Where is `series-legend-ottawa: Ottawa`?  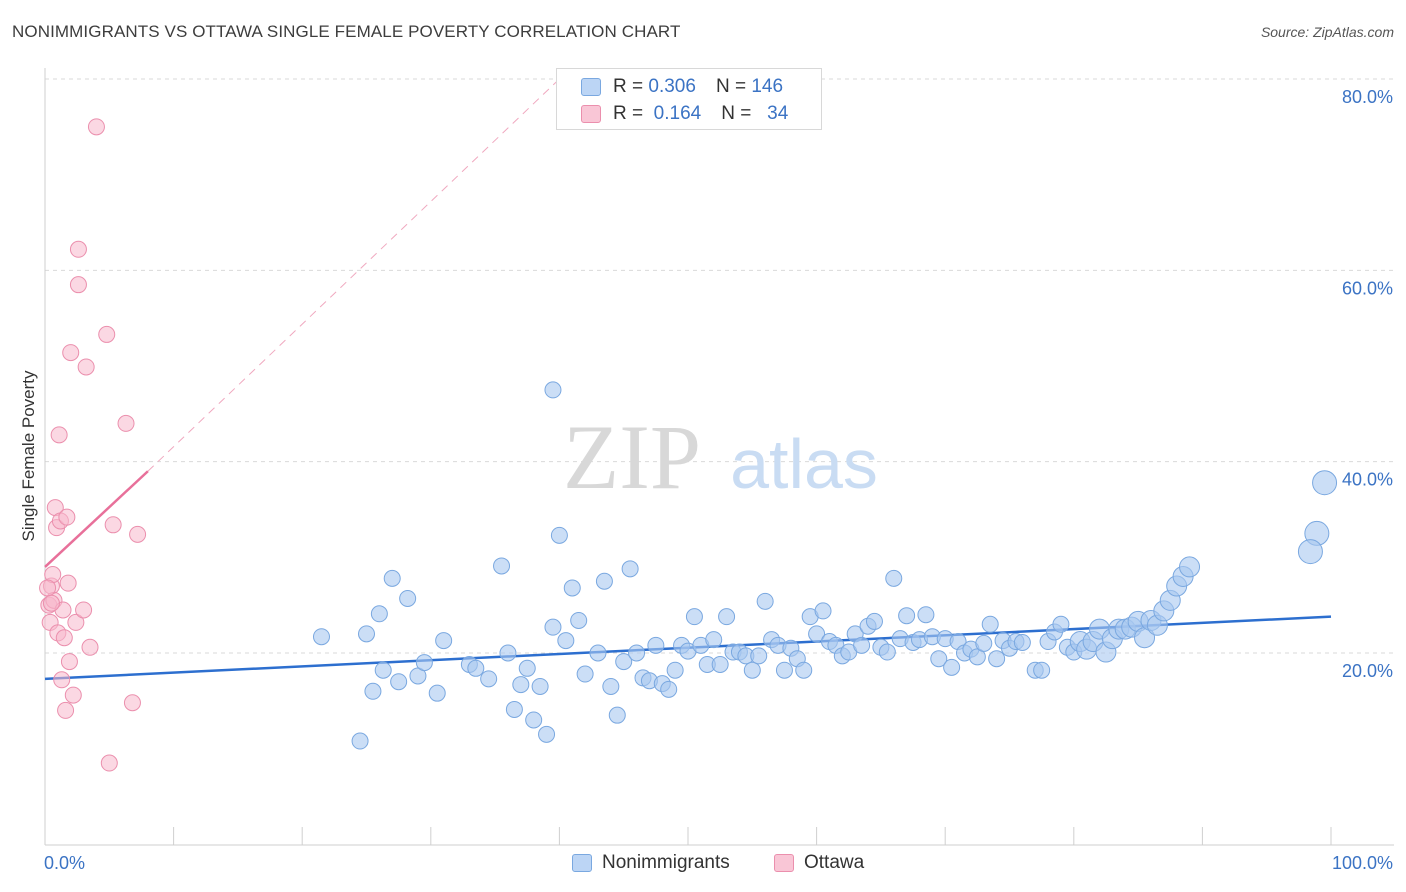
series-legend-ottawa: Ottawa is located at coordinates (819, 863).